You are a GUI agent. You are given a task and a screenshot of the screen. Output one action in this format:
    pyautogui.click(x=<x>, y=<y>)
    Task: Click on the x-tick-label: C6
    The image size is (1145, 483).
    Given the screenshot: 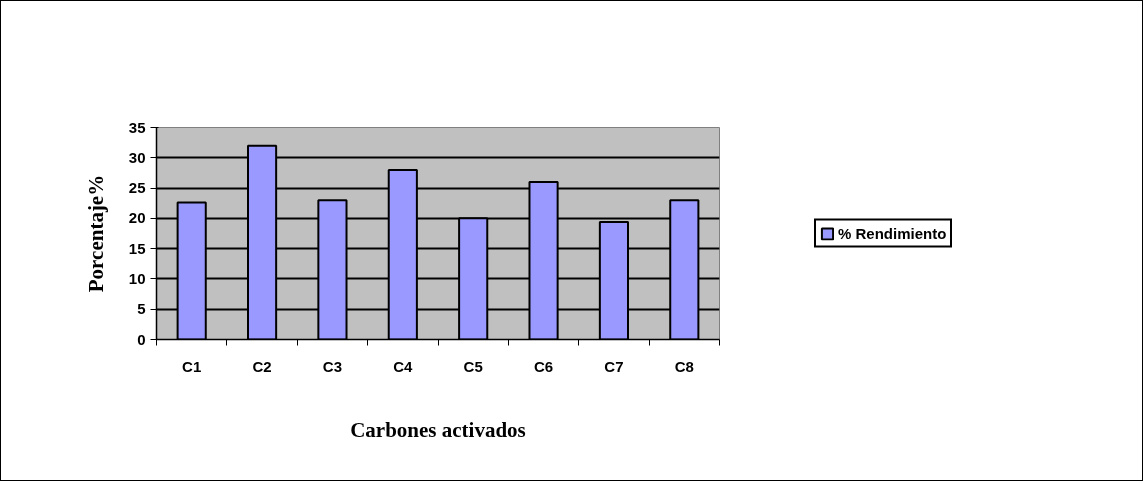 What is the action you would take?
    pyautogui.click(x=543, y=366)
    